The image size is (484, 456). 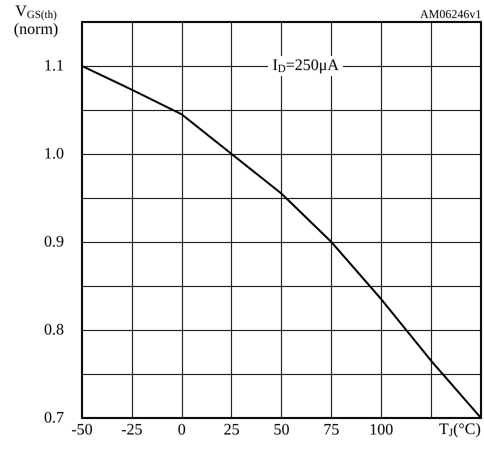 I want to click on y-tick-label: 1.0, so click(x=54, y=154).